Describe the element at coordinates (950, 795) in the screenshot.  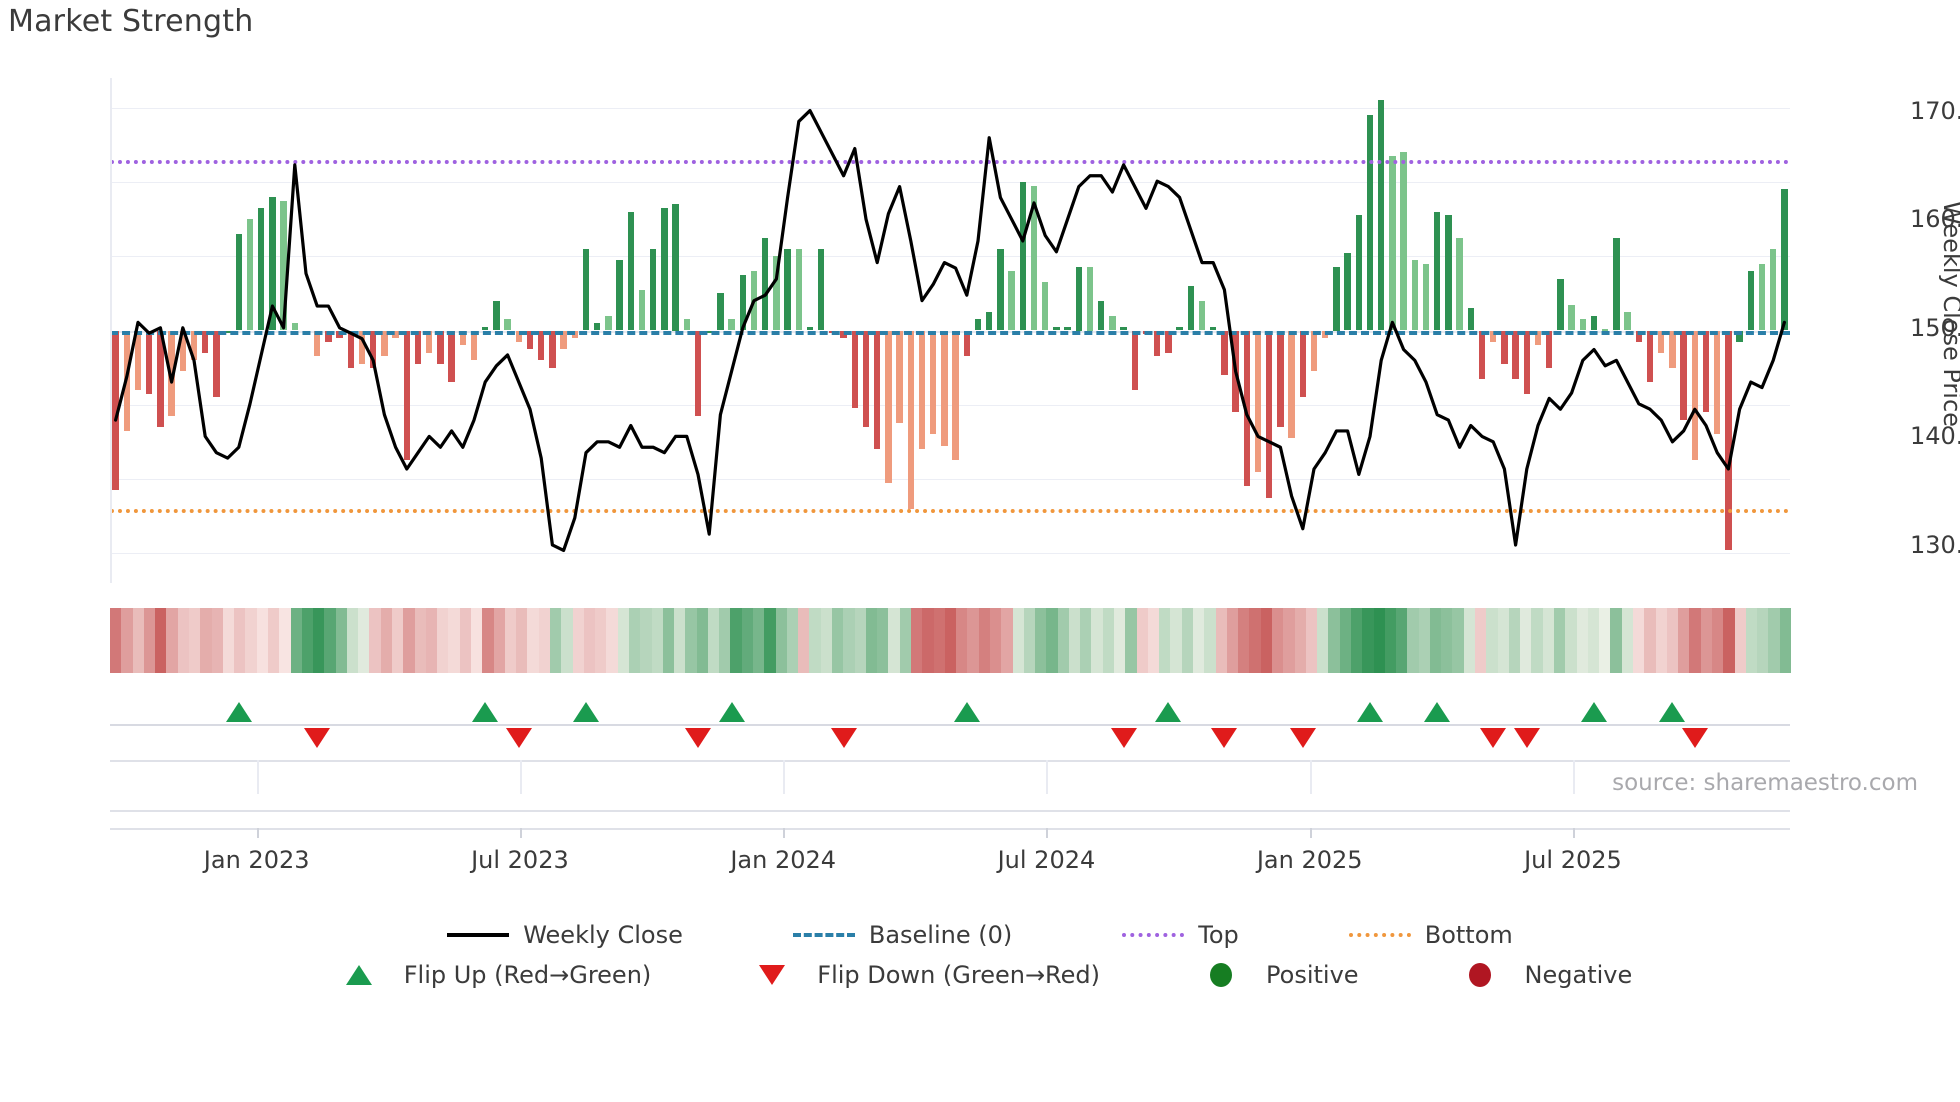
I see `lower-axis-area` at that location.